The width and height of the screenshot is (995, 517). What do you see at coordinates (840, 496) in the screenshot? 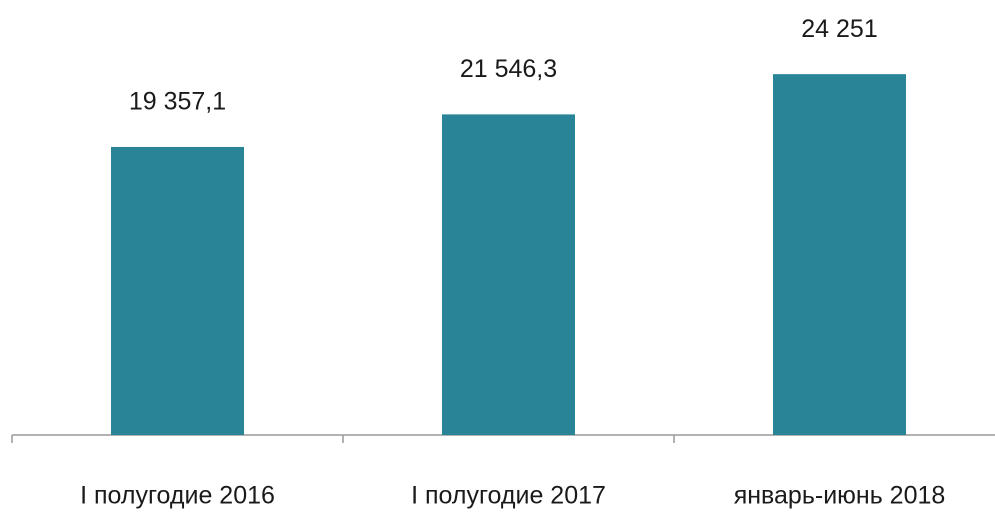
I see `x-tick-label: январь-июнь 2018` at bounding box center [840, 496].